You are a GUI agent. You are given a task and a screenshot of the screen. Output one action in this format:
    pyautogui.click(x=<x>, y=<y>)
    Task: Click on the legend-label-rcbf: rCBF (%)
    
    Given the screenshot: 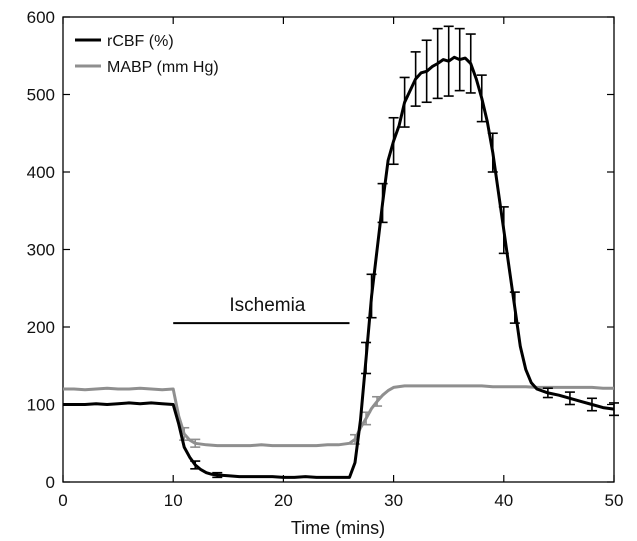 What is the action you would take?
    pyautogui.click(x=140, y=41)
    